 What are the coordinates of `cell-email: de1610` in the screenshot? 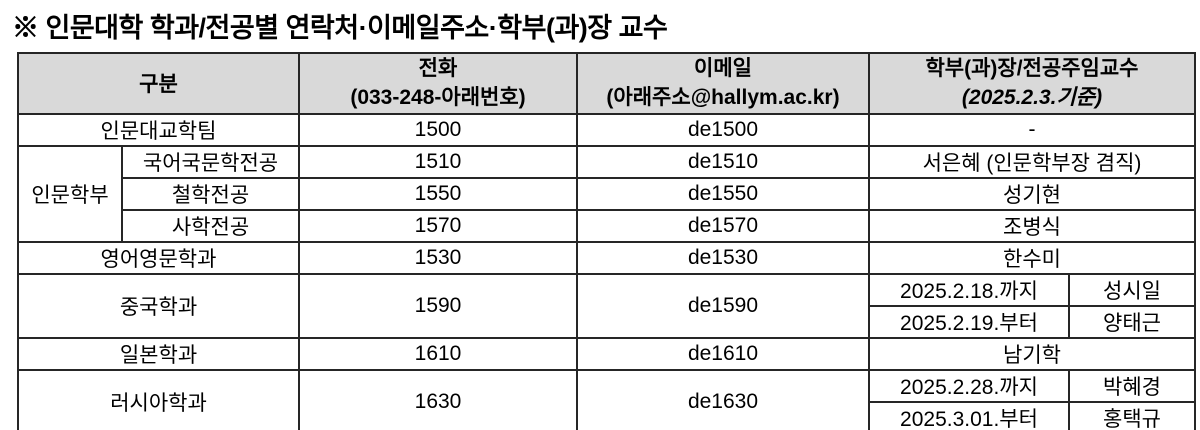 It's located at (723, 353).